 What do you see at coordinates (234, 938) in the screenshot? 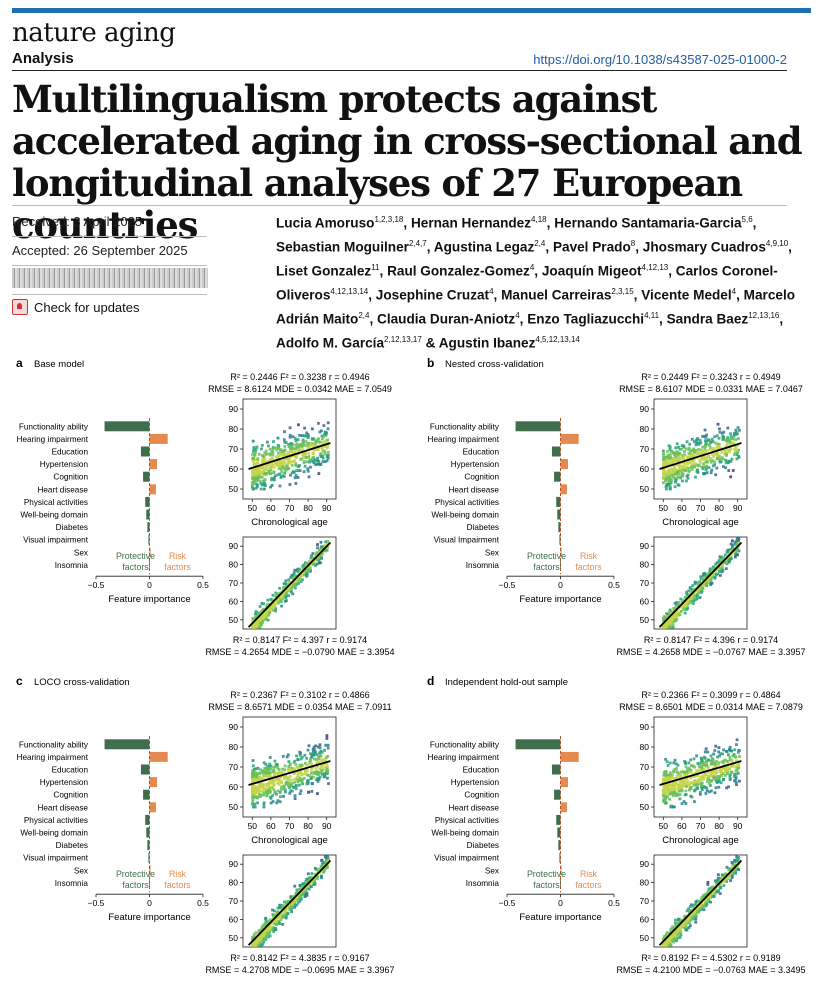
I see `y-tick-label: 50` at bounding box center [234, 938].